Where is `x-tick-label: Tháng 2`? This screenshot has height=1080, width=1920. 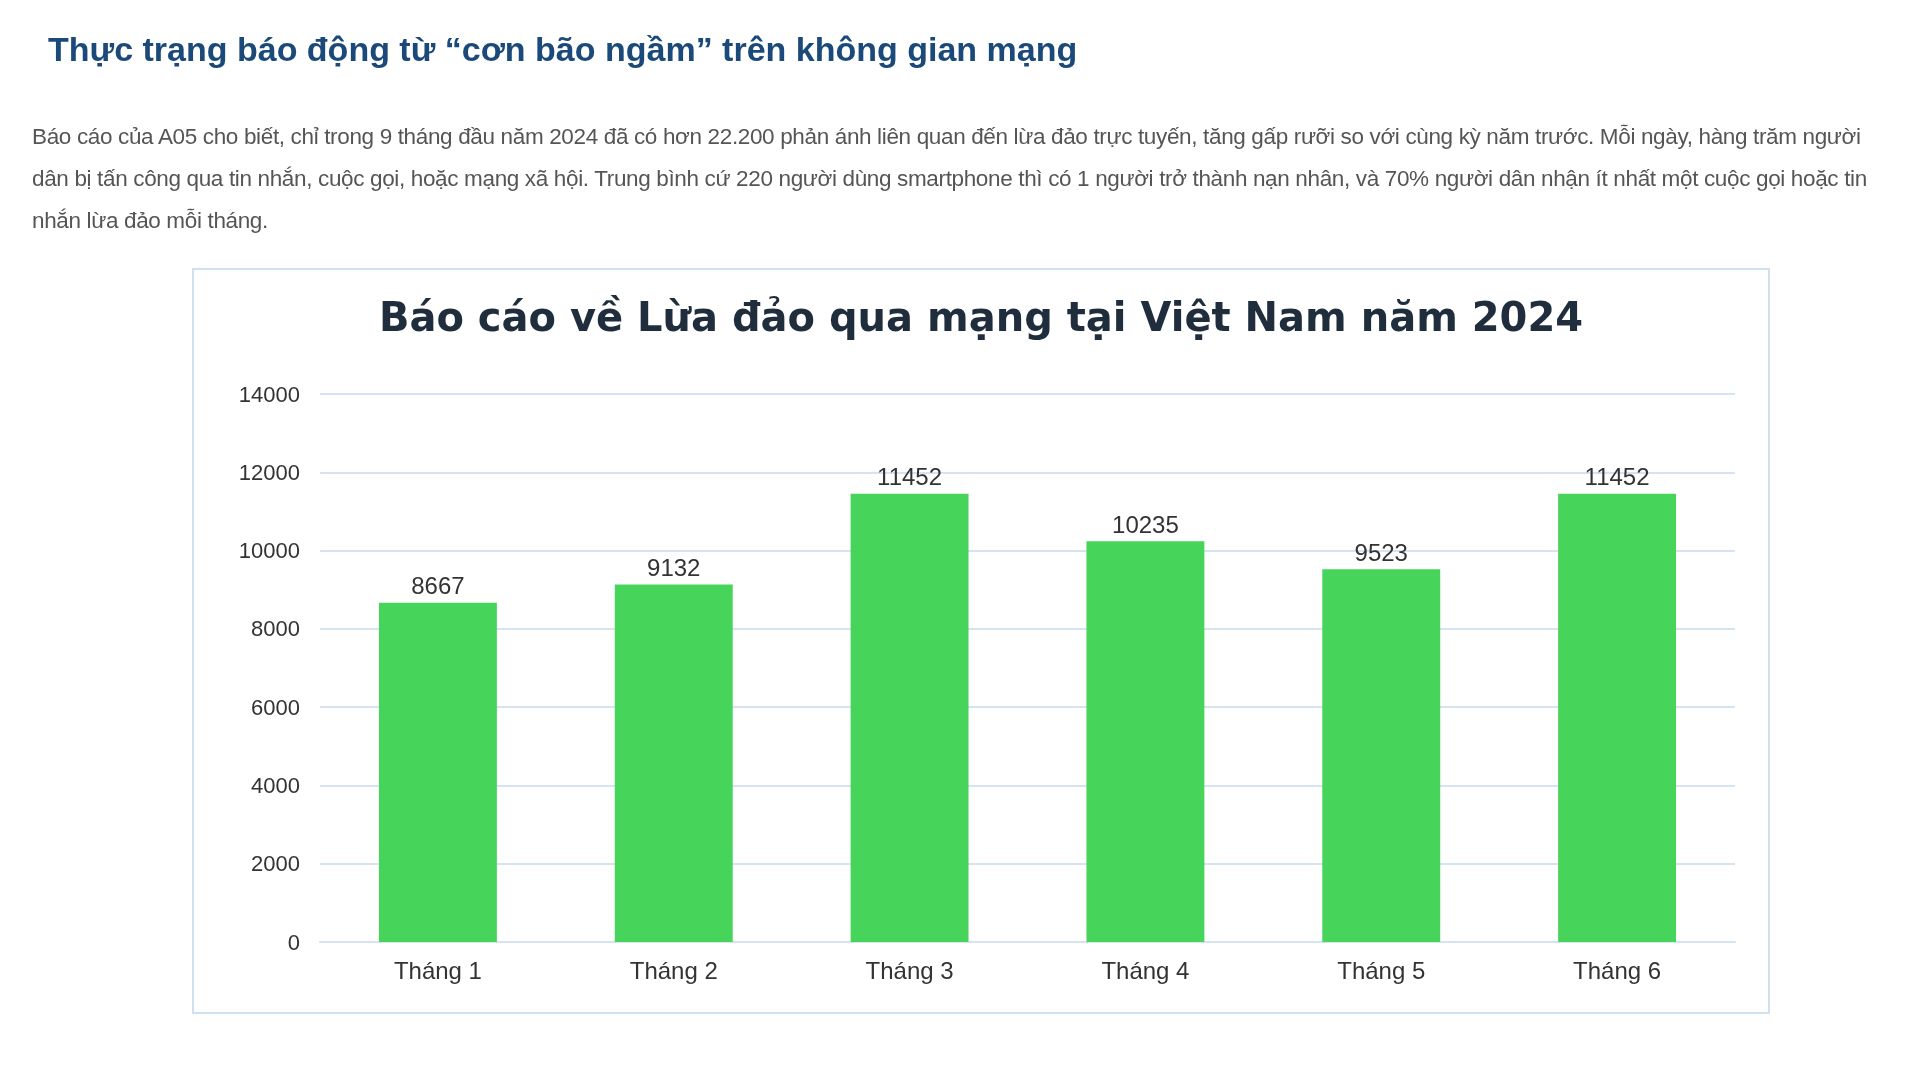 x-tick-label: Tháng 2 is located at coordinates (673, 970).